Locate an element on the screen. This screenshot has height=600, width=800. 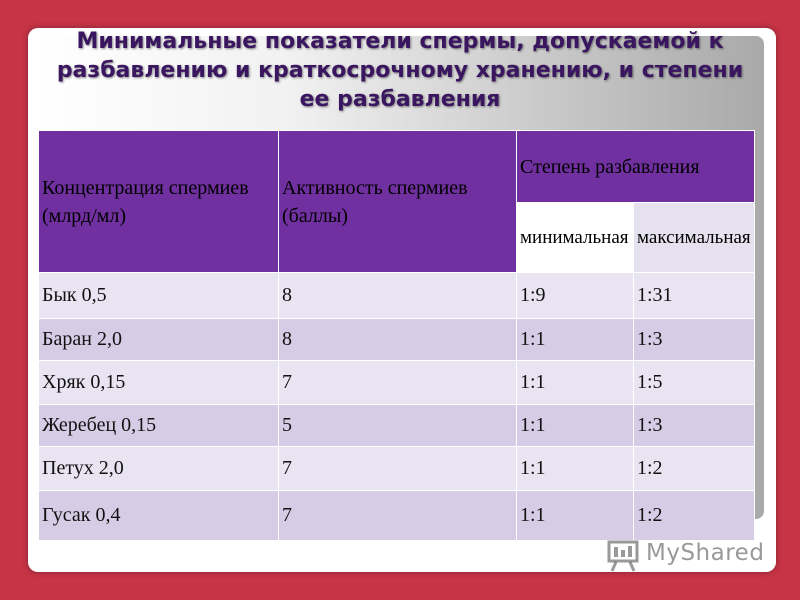
table-row: Бык 0,5 8 1:9 1:31 is located at coordinates (397, 295).